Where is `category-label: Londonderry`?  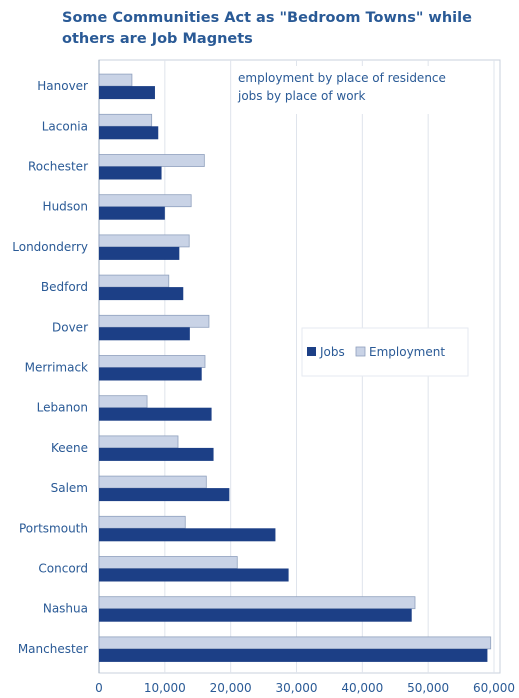
category-label: Londonderry is located at coordinates (50, 247).